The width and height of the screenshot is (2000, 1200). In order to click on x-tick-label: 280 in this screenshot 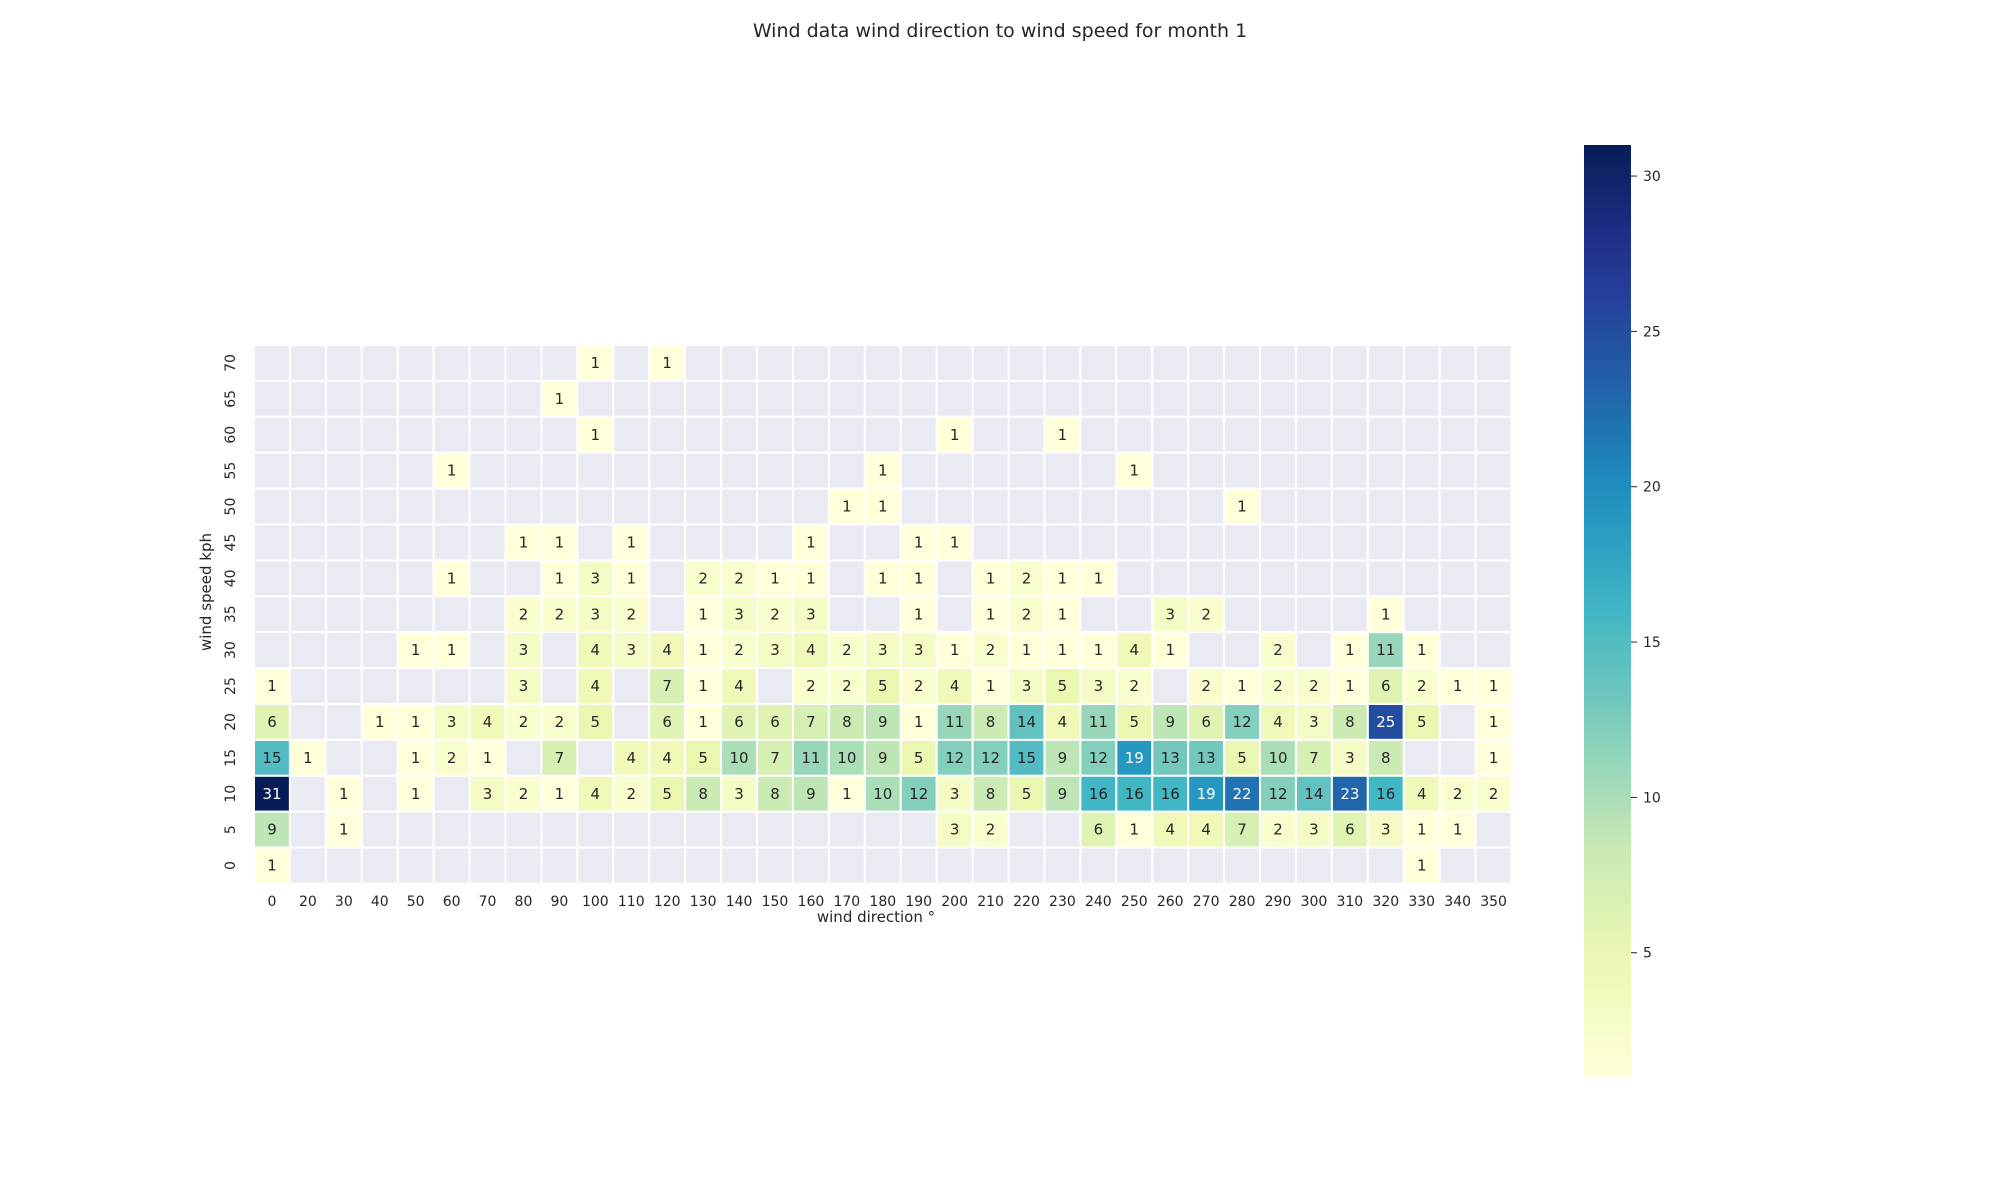, I will do `click(1242, 902)`.